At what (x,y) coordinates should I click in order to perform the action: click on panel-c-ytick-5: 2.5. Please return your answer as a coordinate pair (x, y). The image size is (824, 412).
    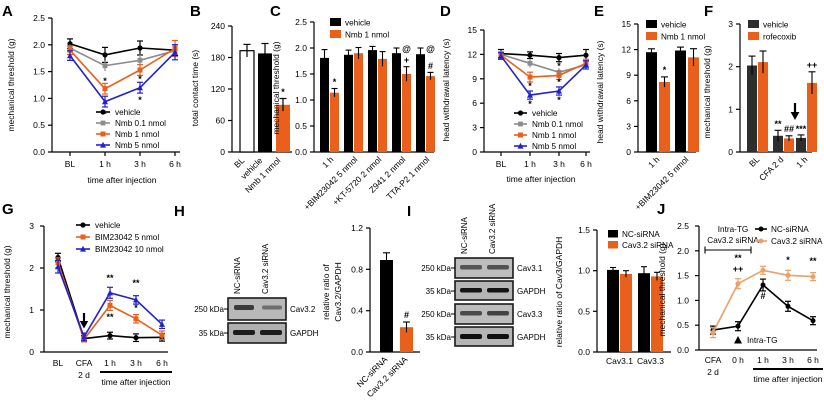
    Looking at the image, I should click on (301, 22).